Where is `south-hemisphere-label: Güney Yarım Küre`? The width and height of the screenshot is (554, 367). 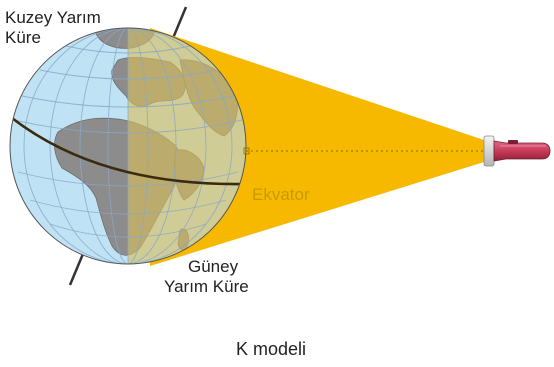 south-hemisphere-label: Güney Yarım Küre is located at coordinates (206, 276).